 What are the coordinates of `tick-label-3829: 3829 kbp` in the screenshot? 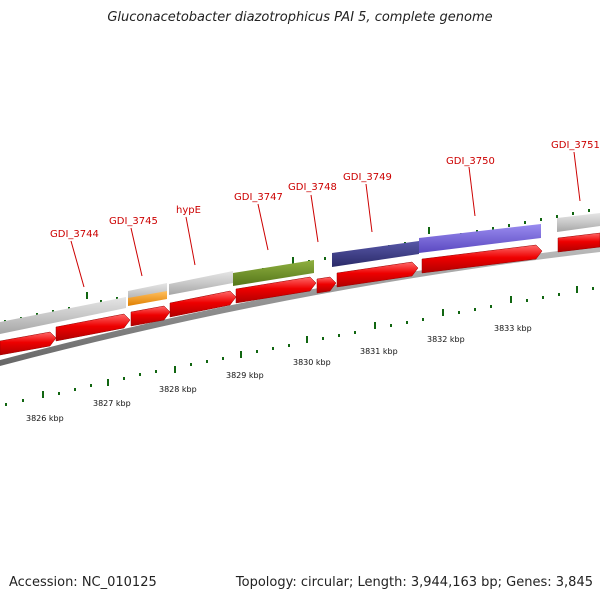 It's located at (245, 375).